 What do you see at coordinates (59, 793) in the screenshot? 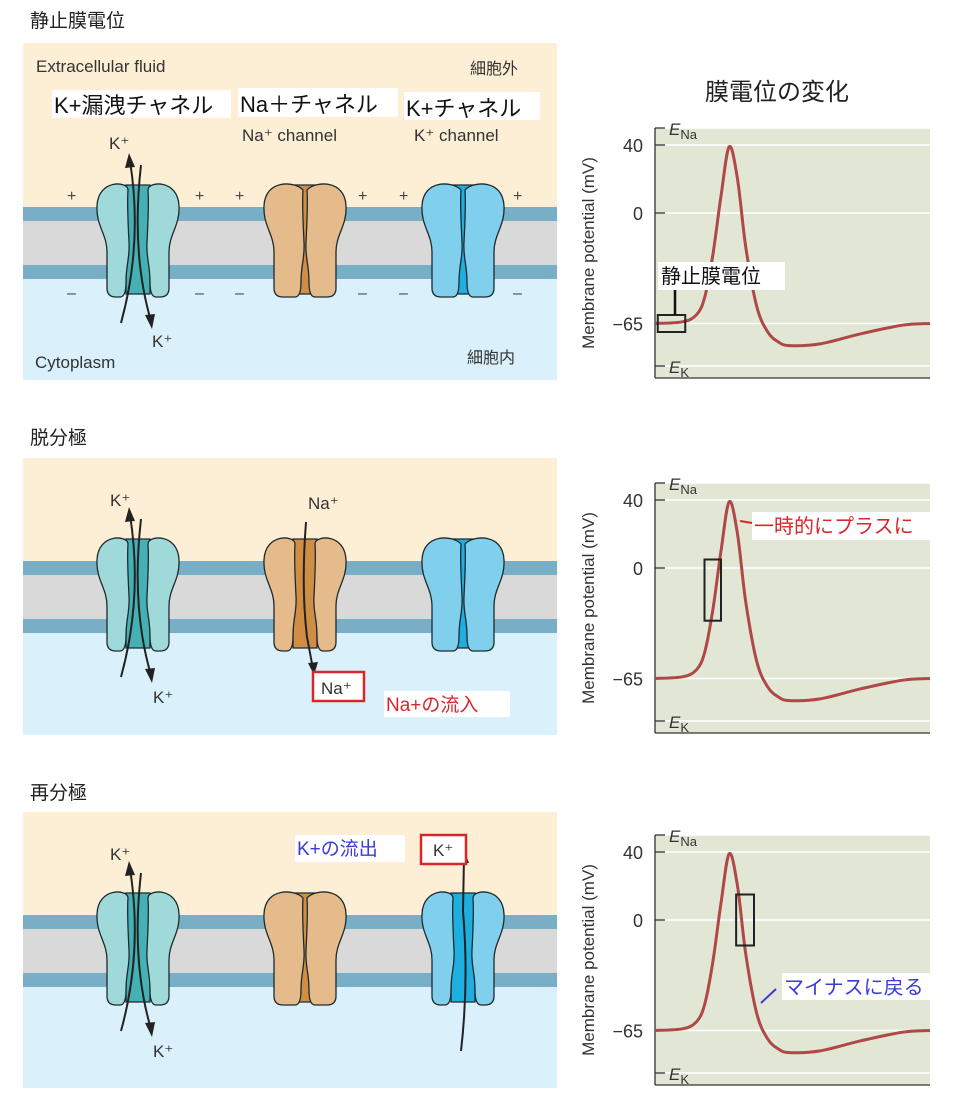
I see `section-title-repolarization: 再分極` at bounding box center [59, 793].